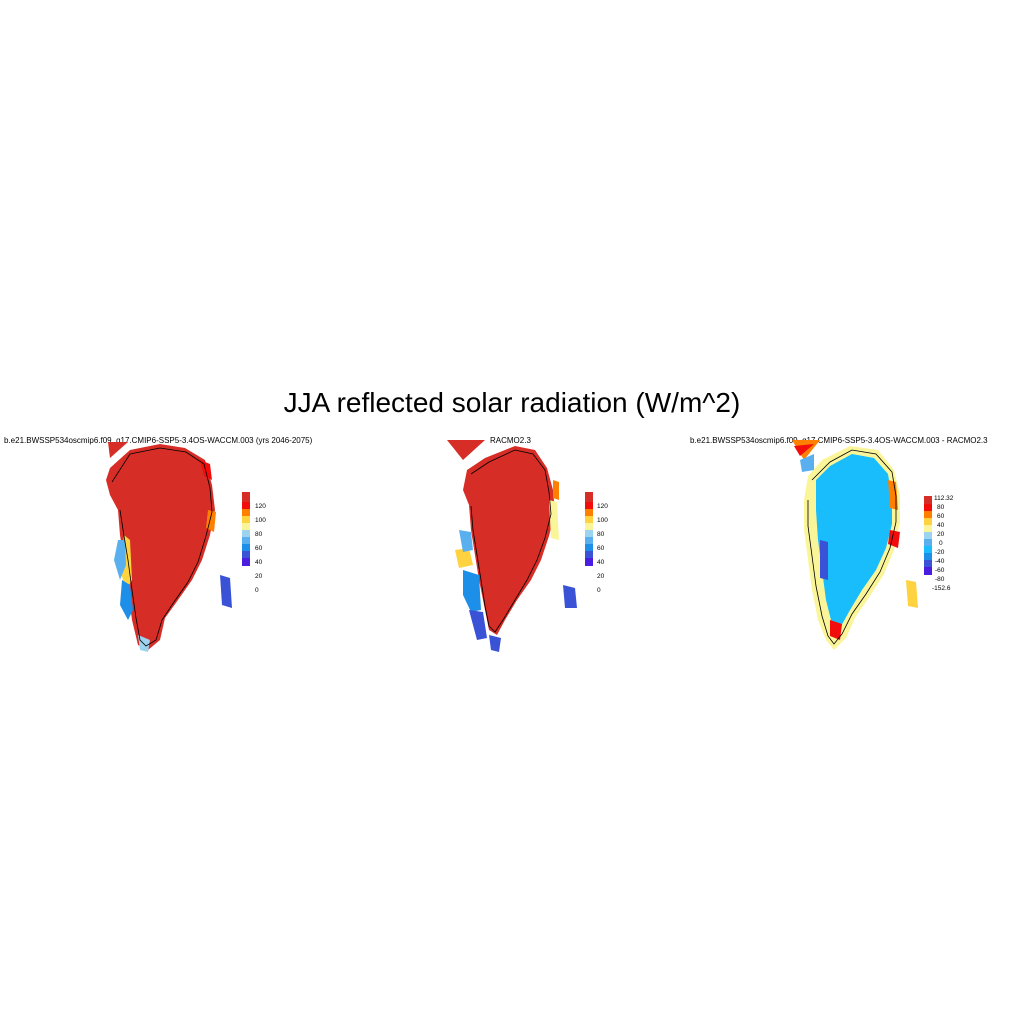  Describe the element at coordinates (512, 402) in the screenshot. I see `figure-title: JJA reflected solar radiation (W/m^2)` at that location.